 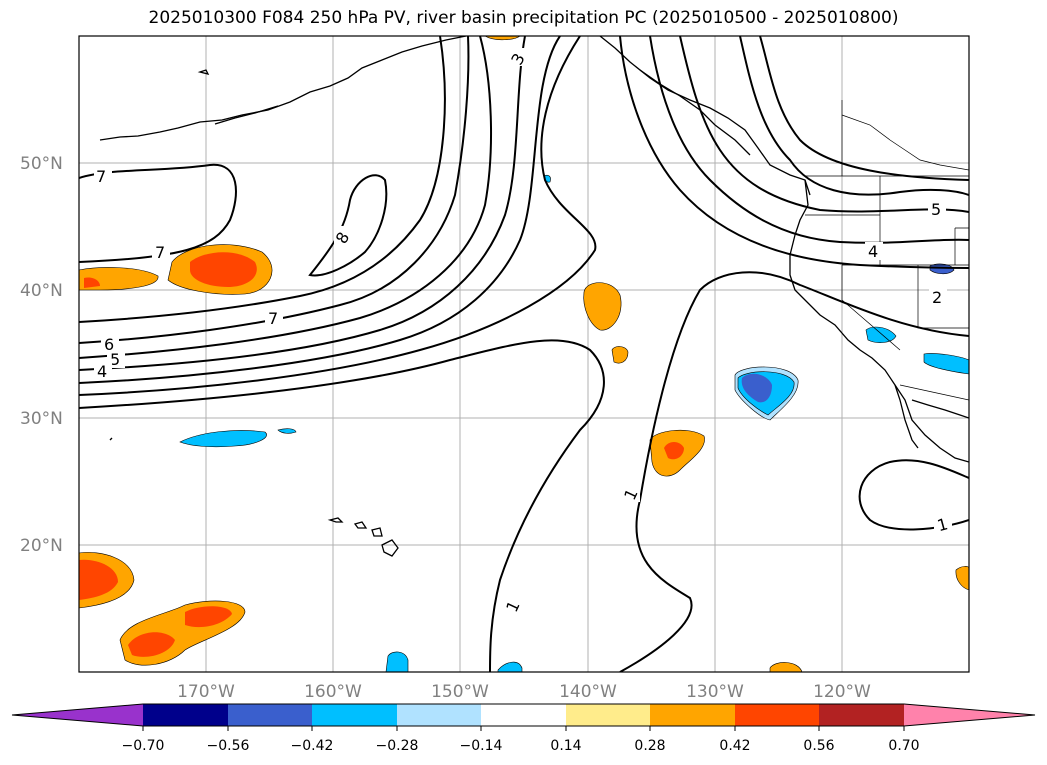 I want to click on colorbar-ticks, so click(x=523, y=728).